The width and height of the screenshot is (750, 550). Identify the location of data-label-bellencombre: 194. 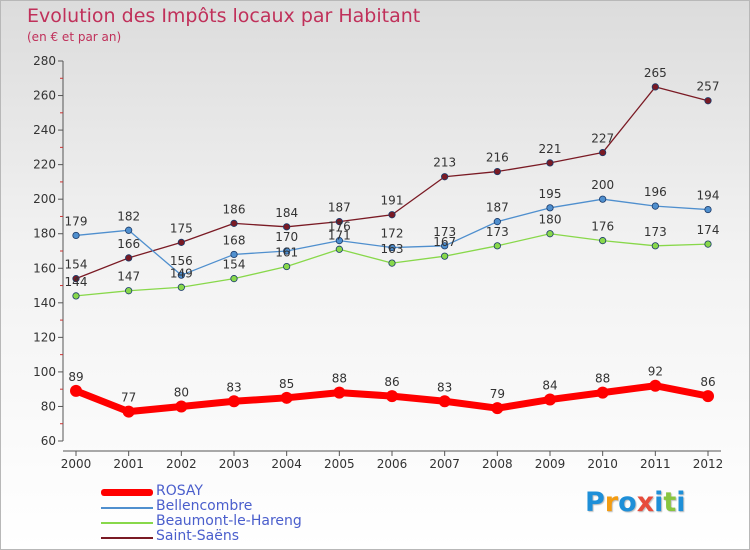
(708, 196).